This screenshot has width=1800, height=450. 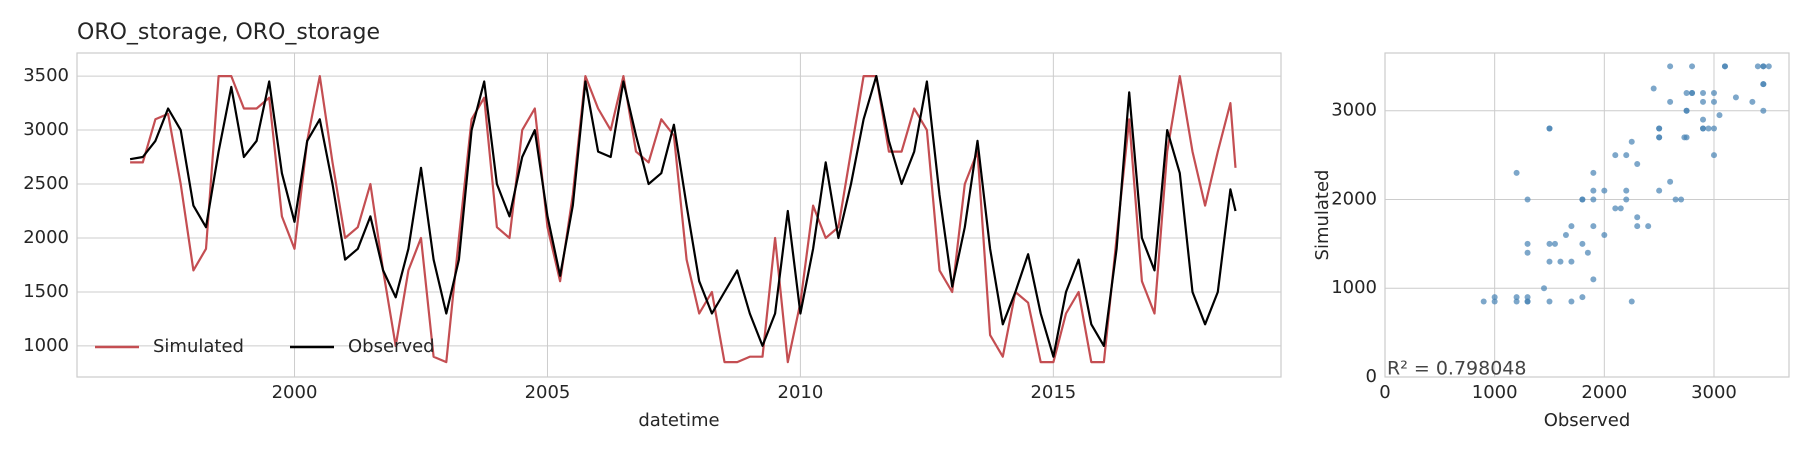 What do you see at coordinates (1714, 392) in the screenshot?
I see `x-tick-label: 3000` at bounding box center [1714, 392].